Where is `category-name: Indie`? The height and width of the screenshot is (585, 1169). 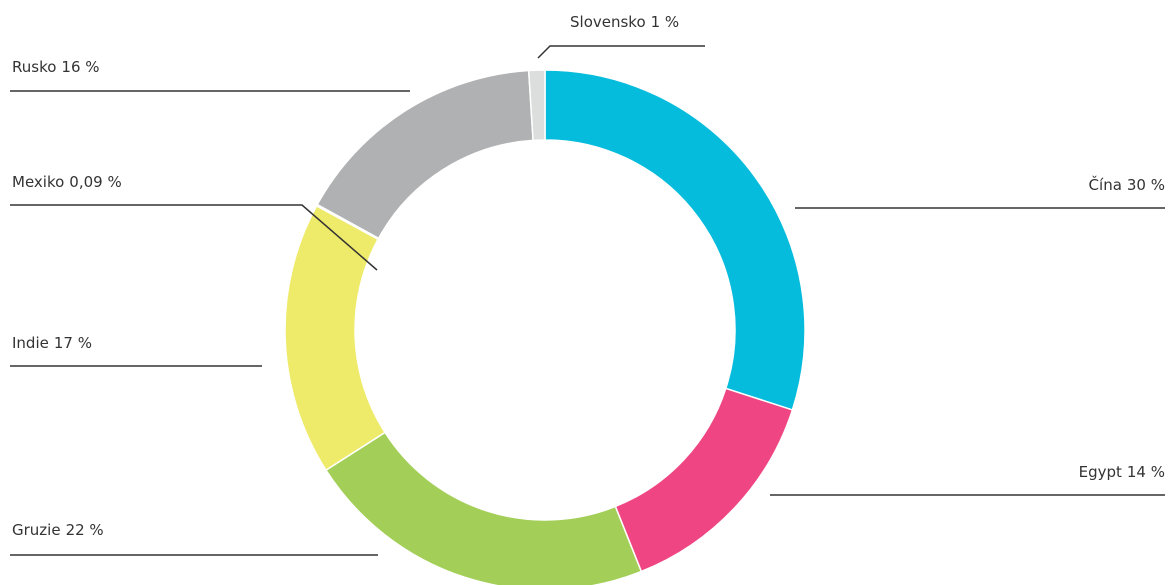
category-name: Indie is located at coordinates (30, 343).